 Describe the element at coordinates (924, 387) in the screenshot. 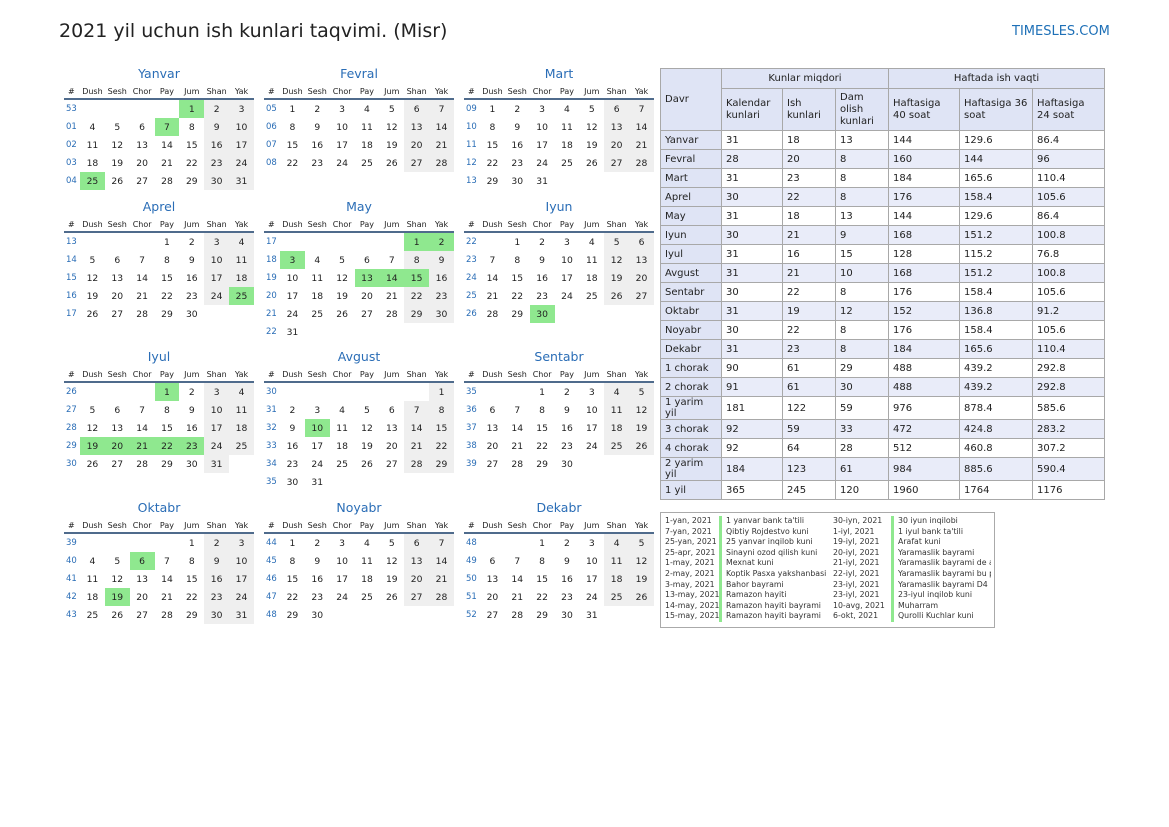

I see `summary-value: 488` at that location.